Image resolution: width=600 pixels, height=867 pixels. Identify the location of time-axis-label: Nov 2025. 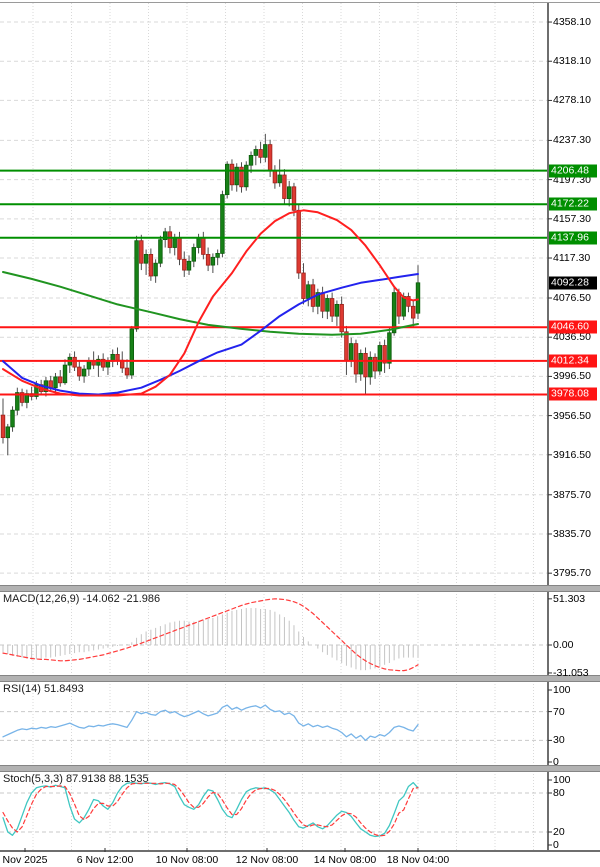
(25, 860).